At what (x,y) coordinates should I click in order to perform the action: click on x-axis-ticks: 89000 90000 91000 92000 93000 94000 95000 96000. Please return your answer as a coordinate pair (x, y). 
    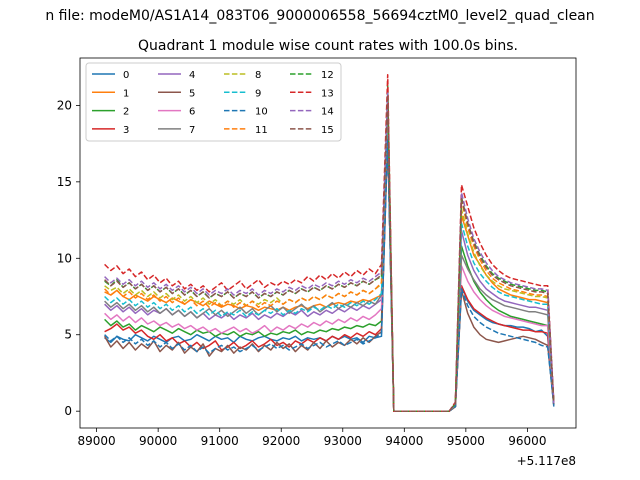
    Looking at the image, I should click on (312, 438).